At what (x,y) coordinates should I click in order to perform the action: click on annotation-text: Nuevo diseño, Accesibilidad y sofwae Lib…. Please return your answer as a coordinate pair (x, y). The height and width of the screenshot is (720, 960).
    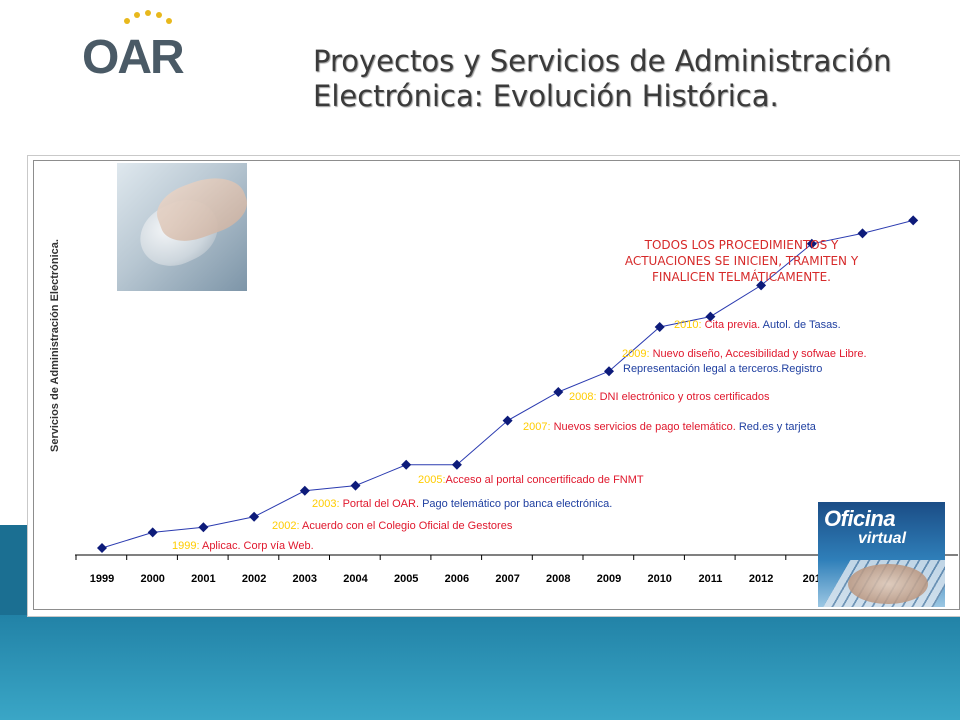
    Looking at the image, I should click on (758, 354).